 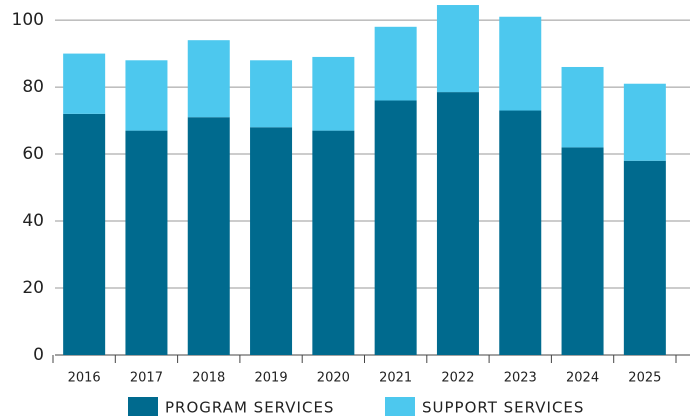 What do you see at coordinates (644, 378) in the screenshot?
I see `x-tick-label: 2025` at bounding box center [644, 378].